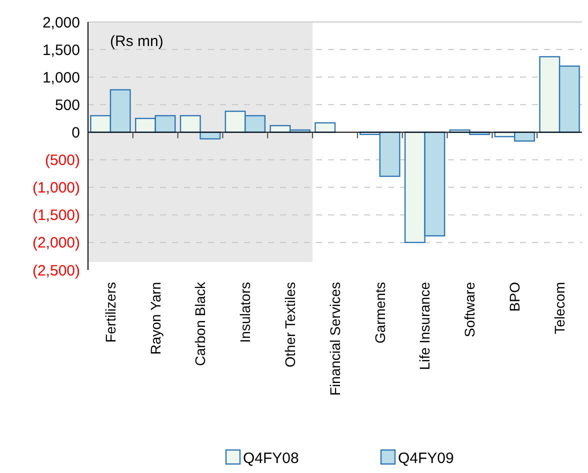 This screenshot has height=473, width=588. What do you see at coordinates (245, 312) in the screenshot?
I see `x-tick-label: Insulators` at bounding box center [245, 312].